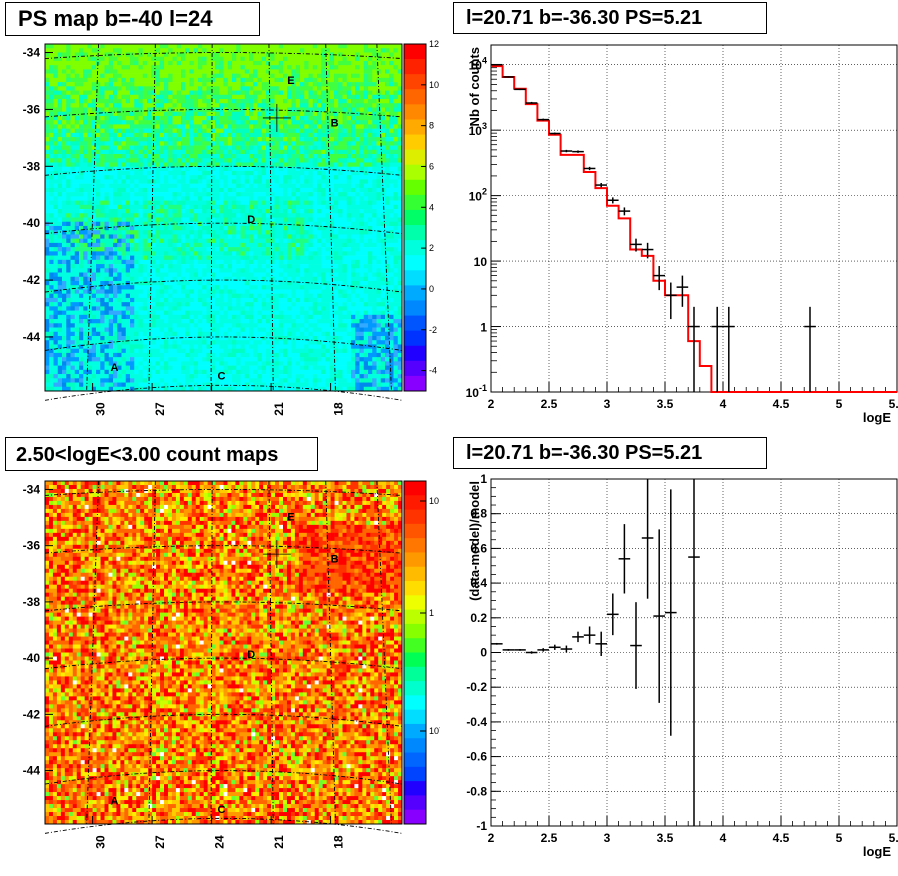 Image resolution: width=898 pixels, height=876 pixels. I want to click on x-axis-title: logE, so click(877, 851).